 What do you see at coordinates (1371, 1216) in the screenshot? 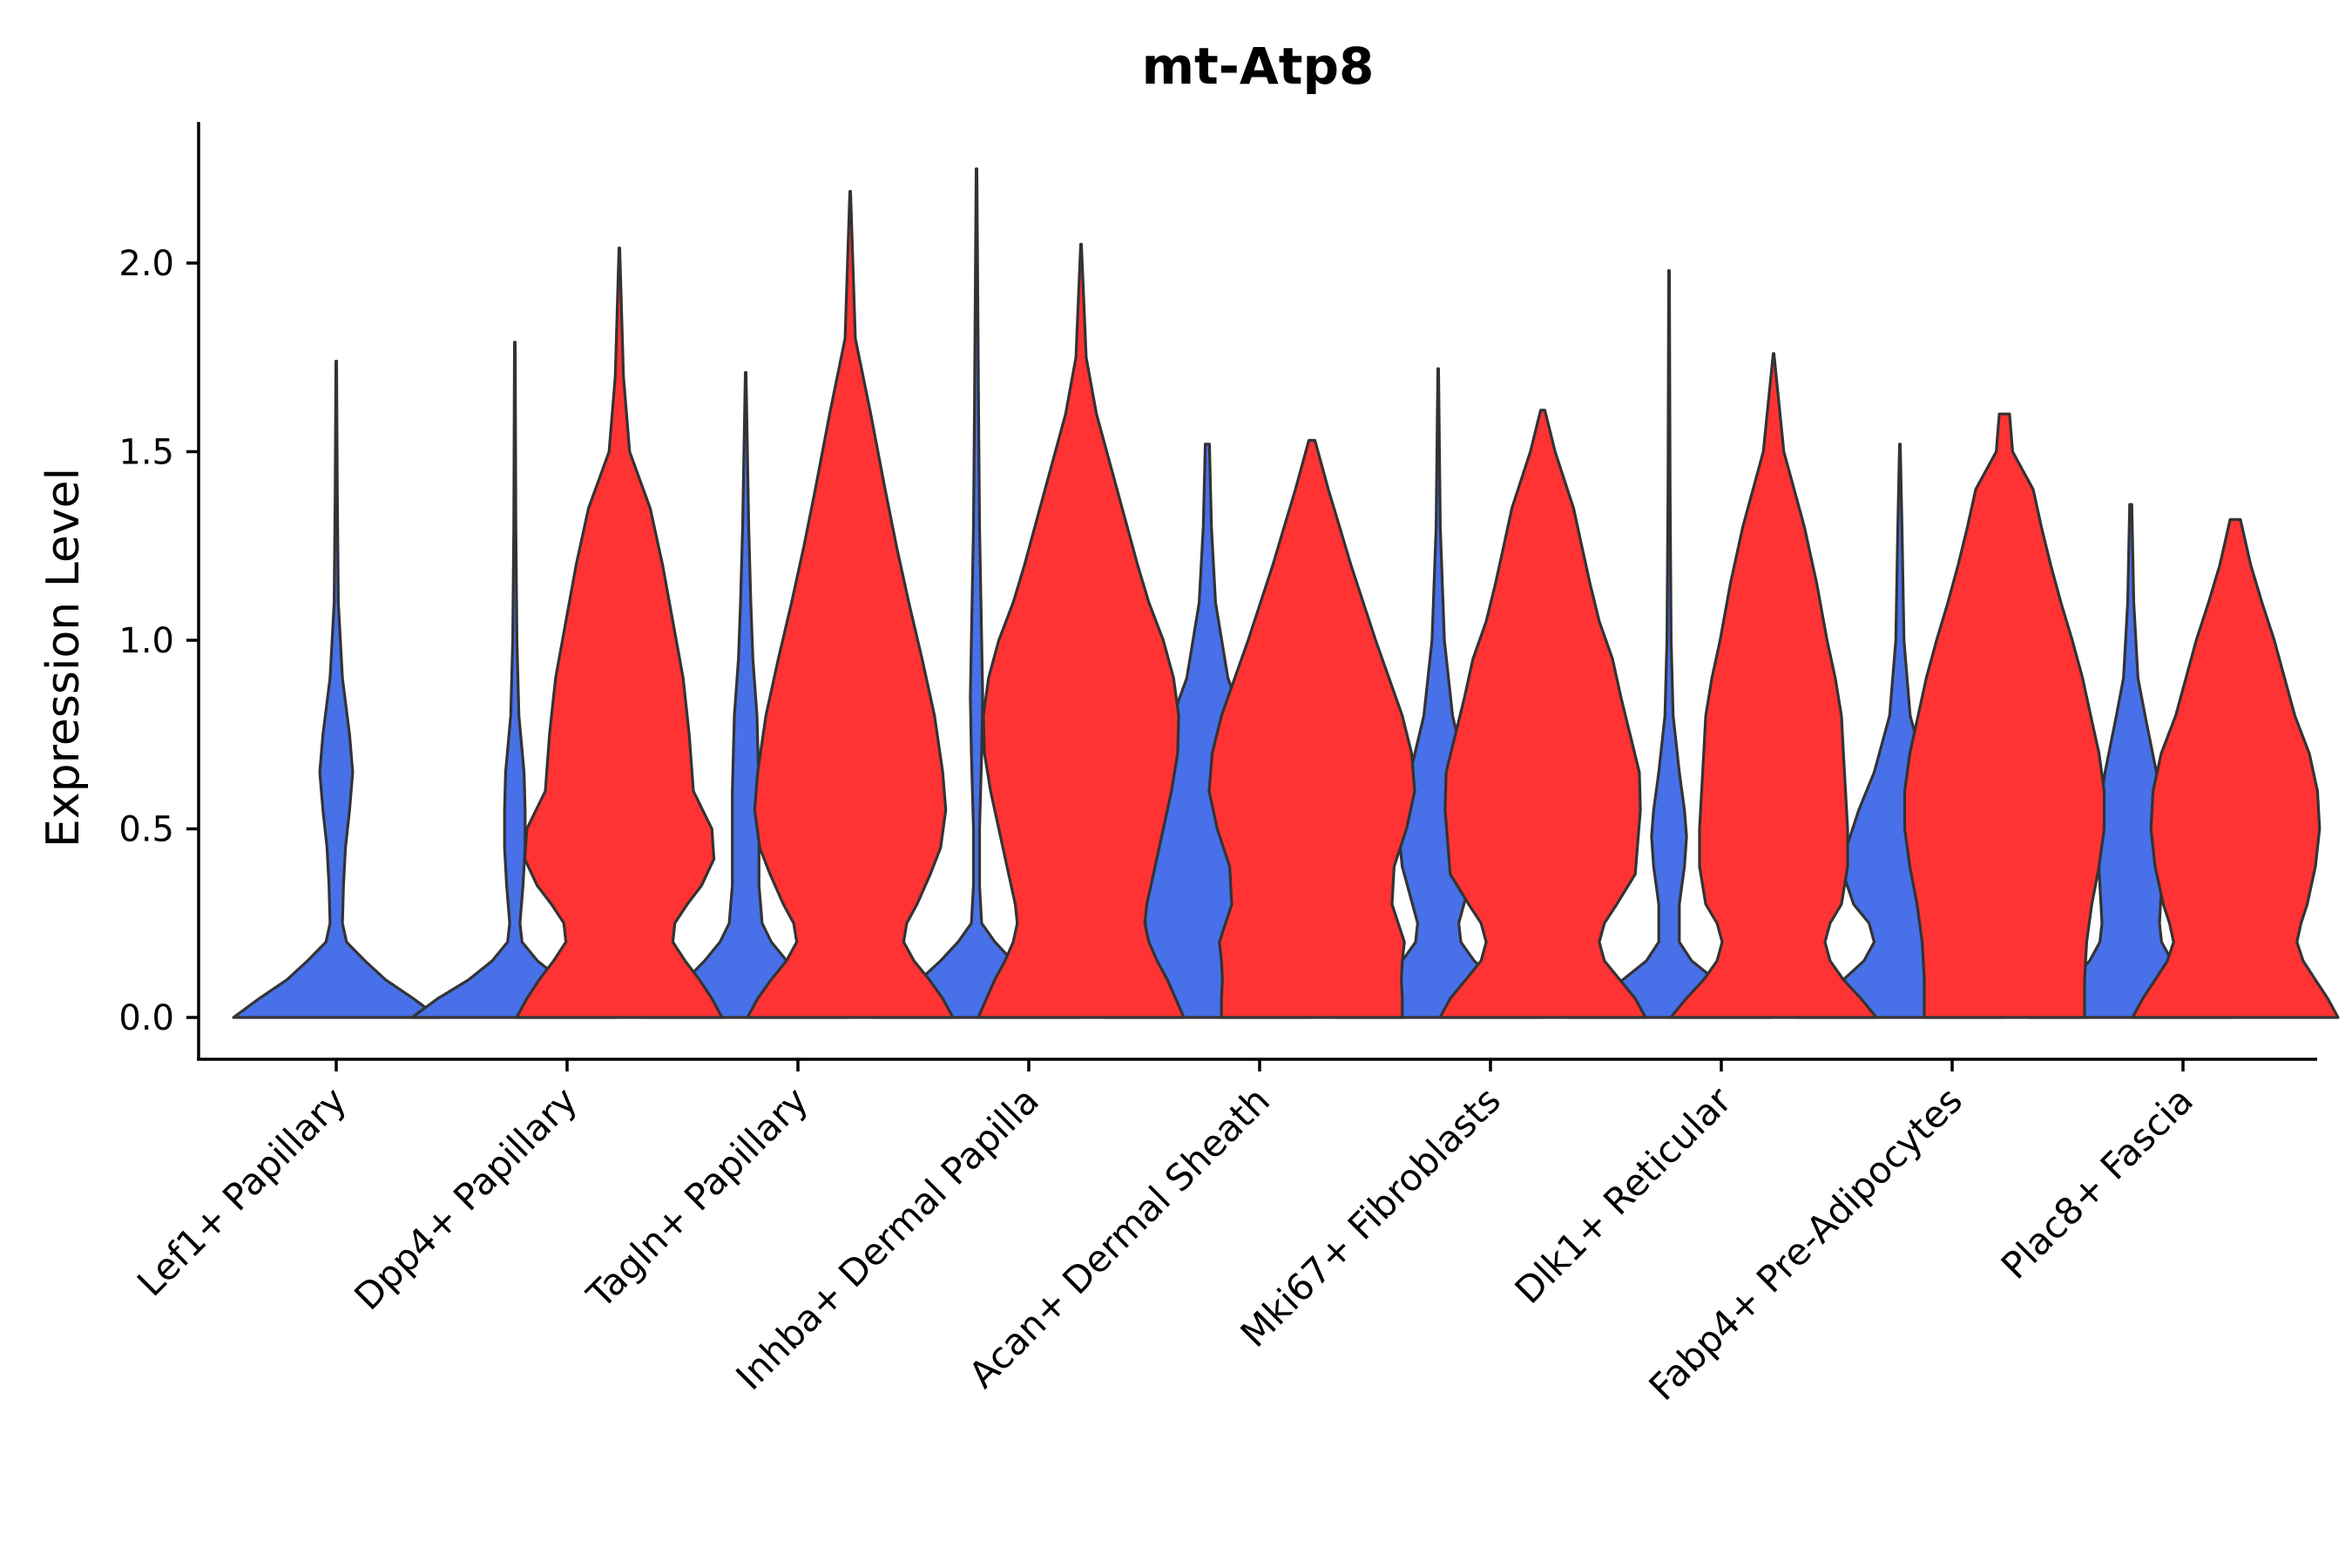
I see `x-tick-label: Mki67+ Fibroblasts` at bounding box center [1371, 1216].